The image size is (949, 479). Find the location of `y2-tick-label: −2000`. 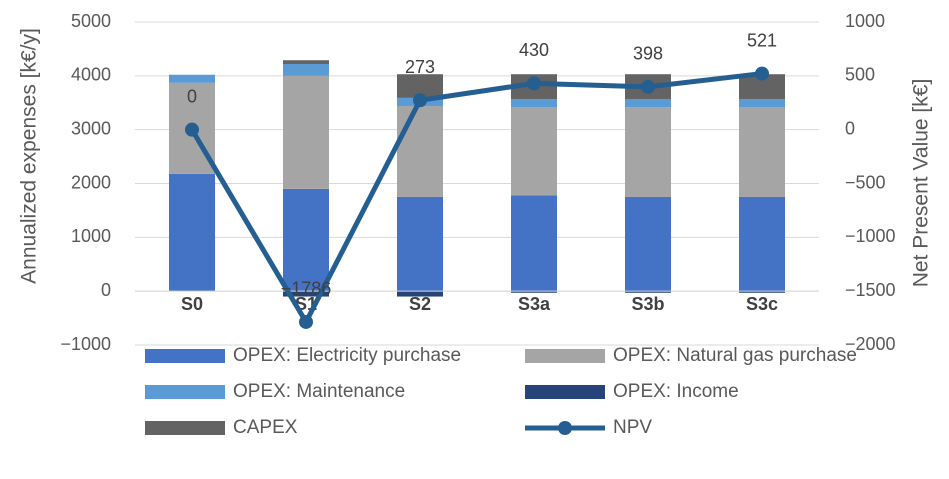

y2-tick-label: −2000 is located at coordinates (870, 344).